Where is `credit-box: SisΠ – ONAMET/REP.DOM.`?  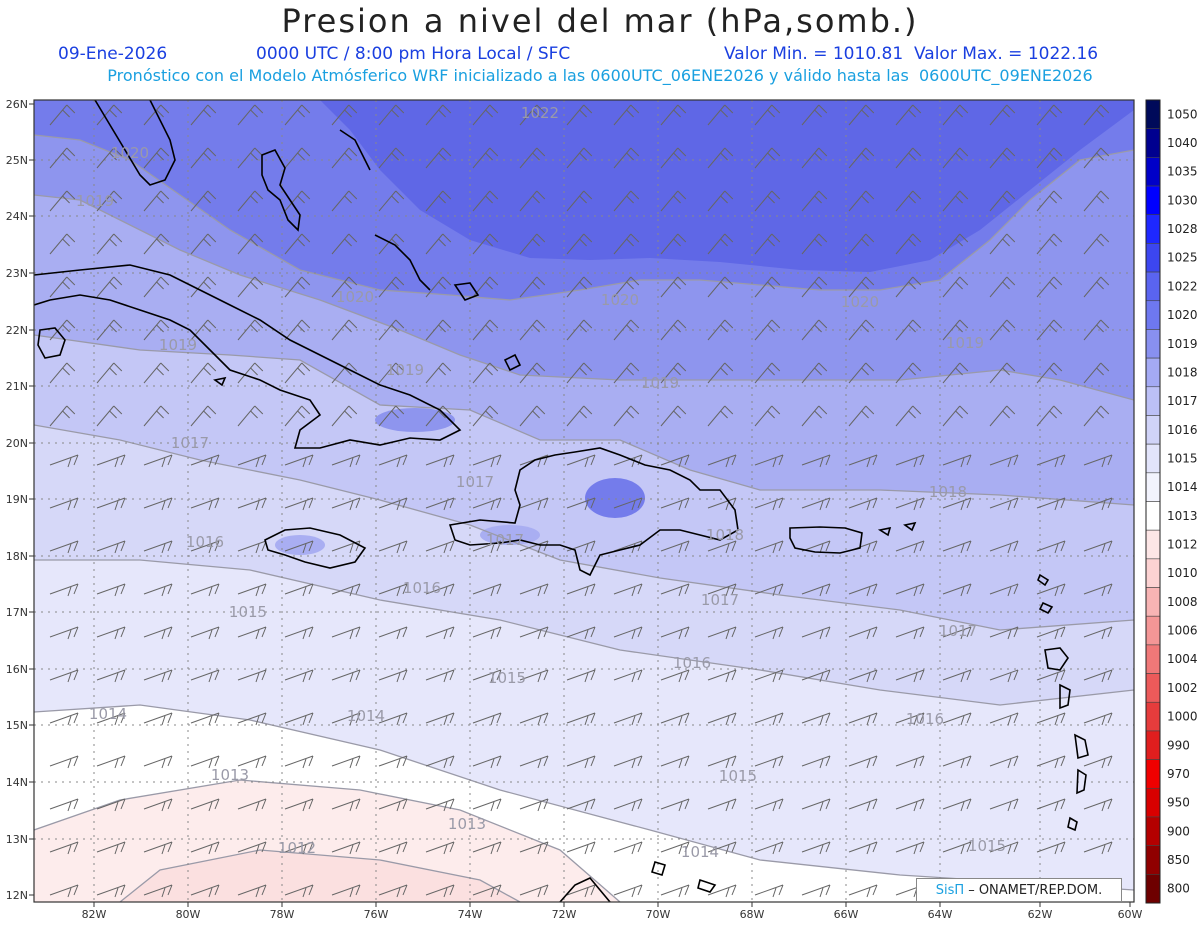
credit-box: SisΠ – ONAMET/REP.DOM. is located at coordinates (1019, 890).